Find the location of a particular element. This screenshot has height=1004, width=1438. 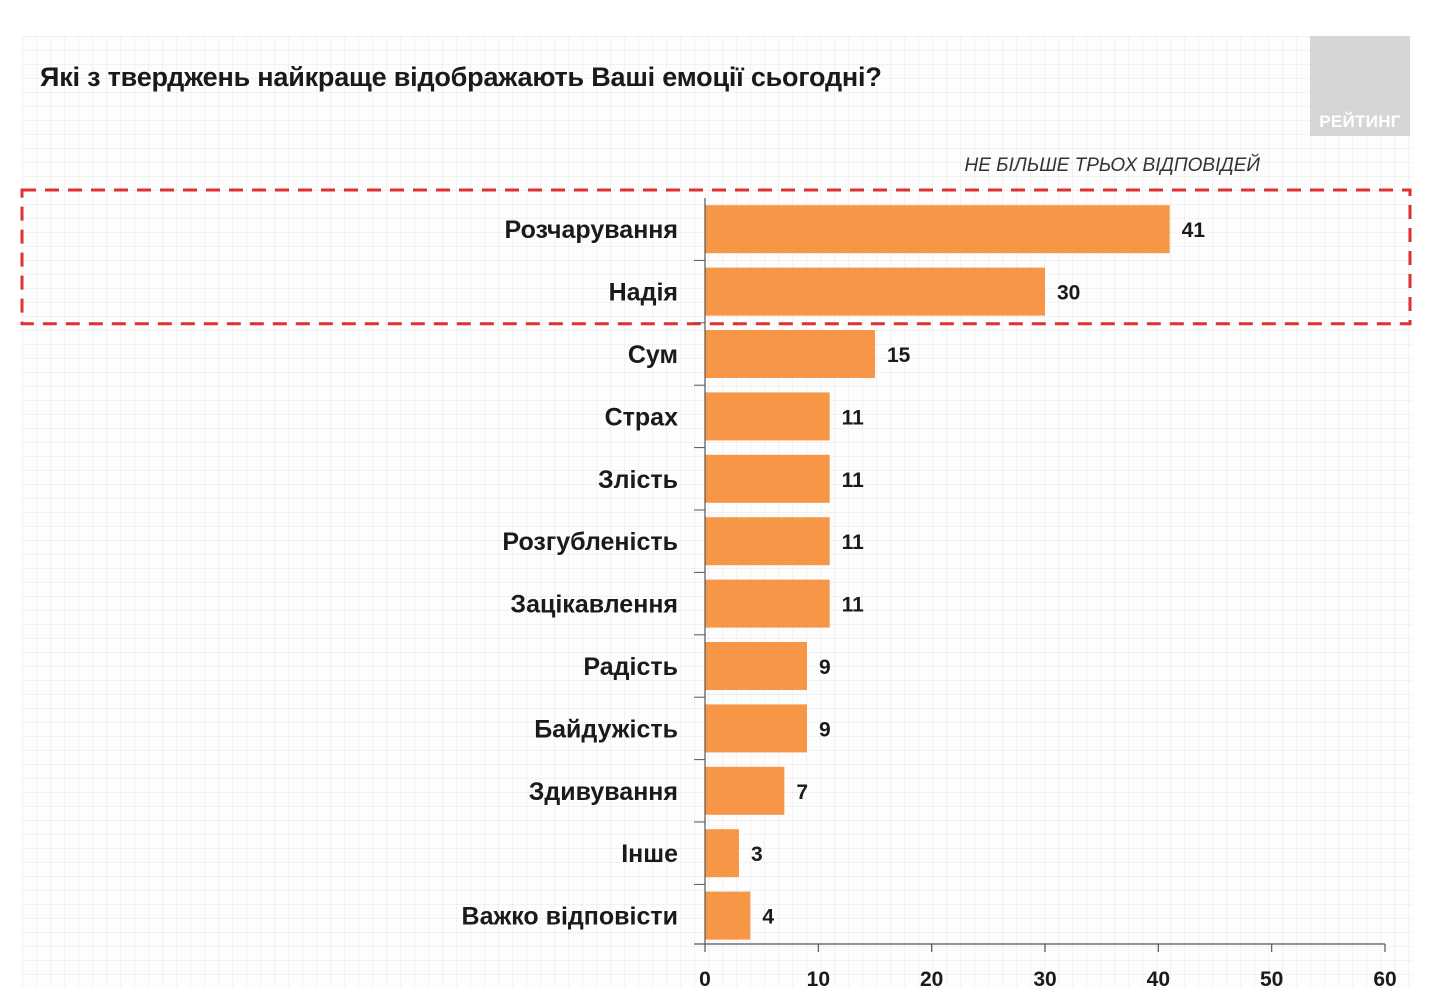

x-tick-label: 40 is located at coordinates (1158, 979).